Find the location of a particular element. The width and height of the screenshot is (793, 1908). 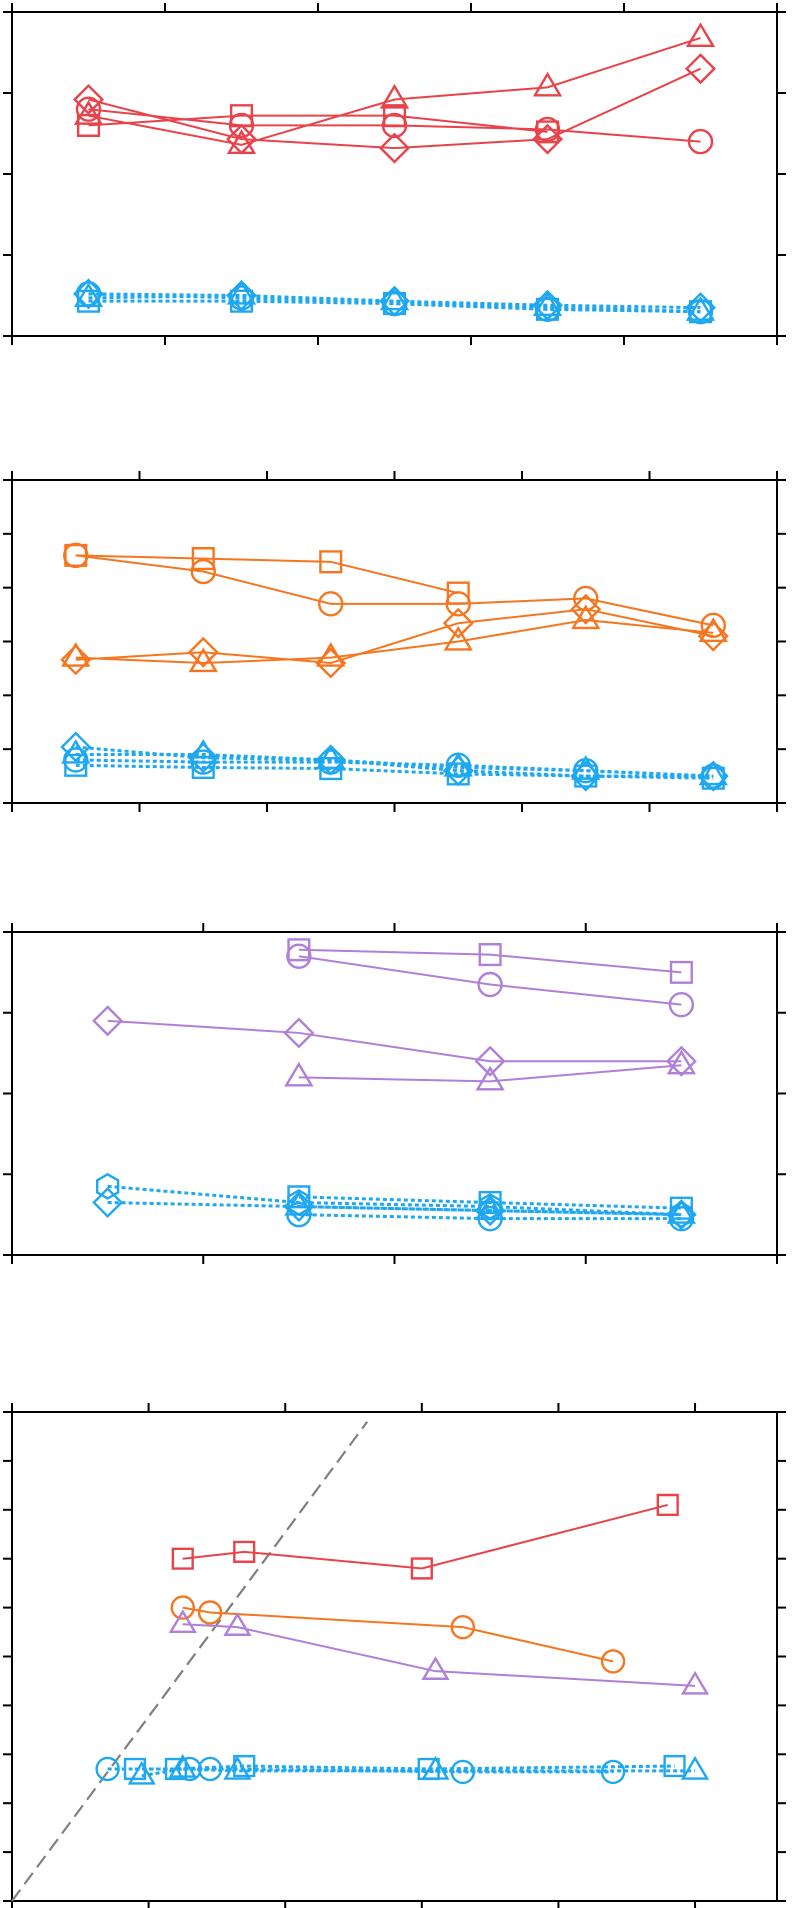

series-orange-diamond is located at coordinates (394, 636).